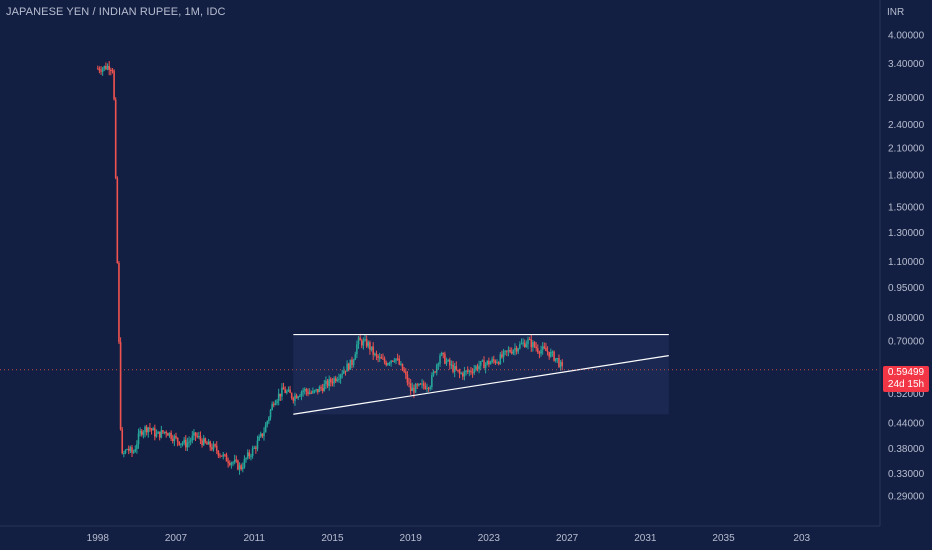 This screenshot has height=550, width=932. I want to click on y-tick-label: 0.29000, so click(906, 497).